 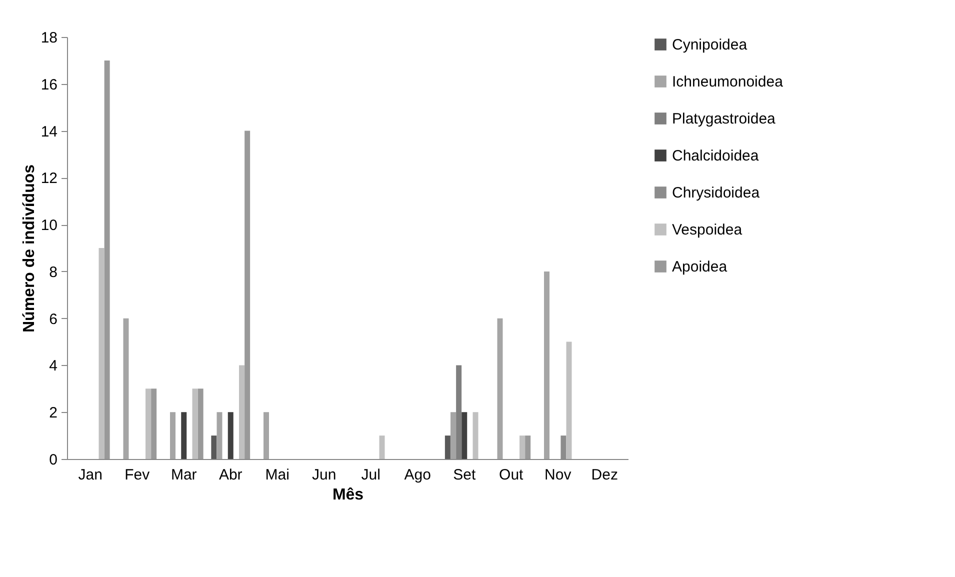 What do you see at coordinates (49, 131) in the screenshot?
I see `y-tick-label: 14` at bounding box center [49, 131].